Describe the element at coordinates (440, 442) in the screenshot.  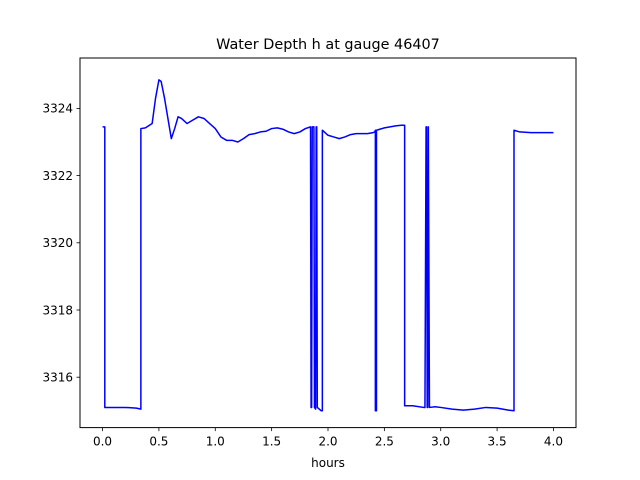
I see `x-tick-label: 3.0` at that location.